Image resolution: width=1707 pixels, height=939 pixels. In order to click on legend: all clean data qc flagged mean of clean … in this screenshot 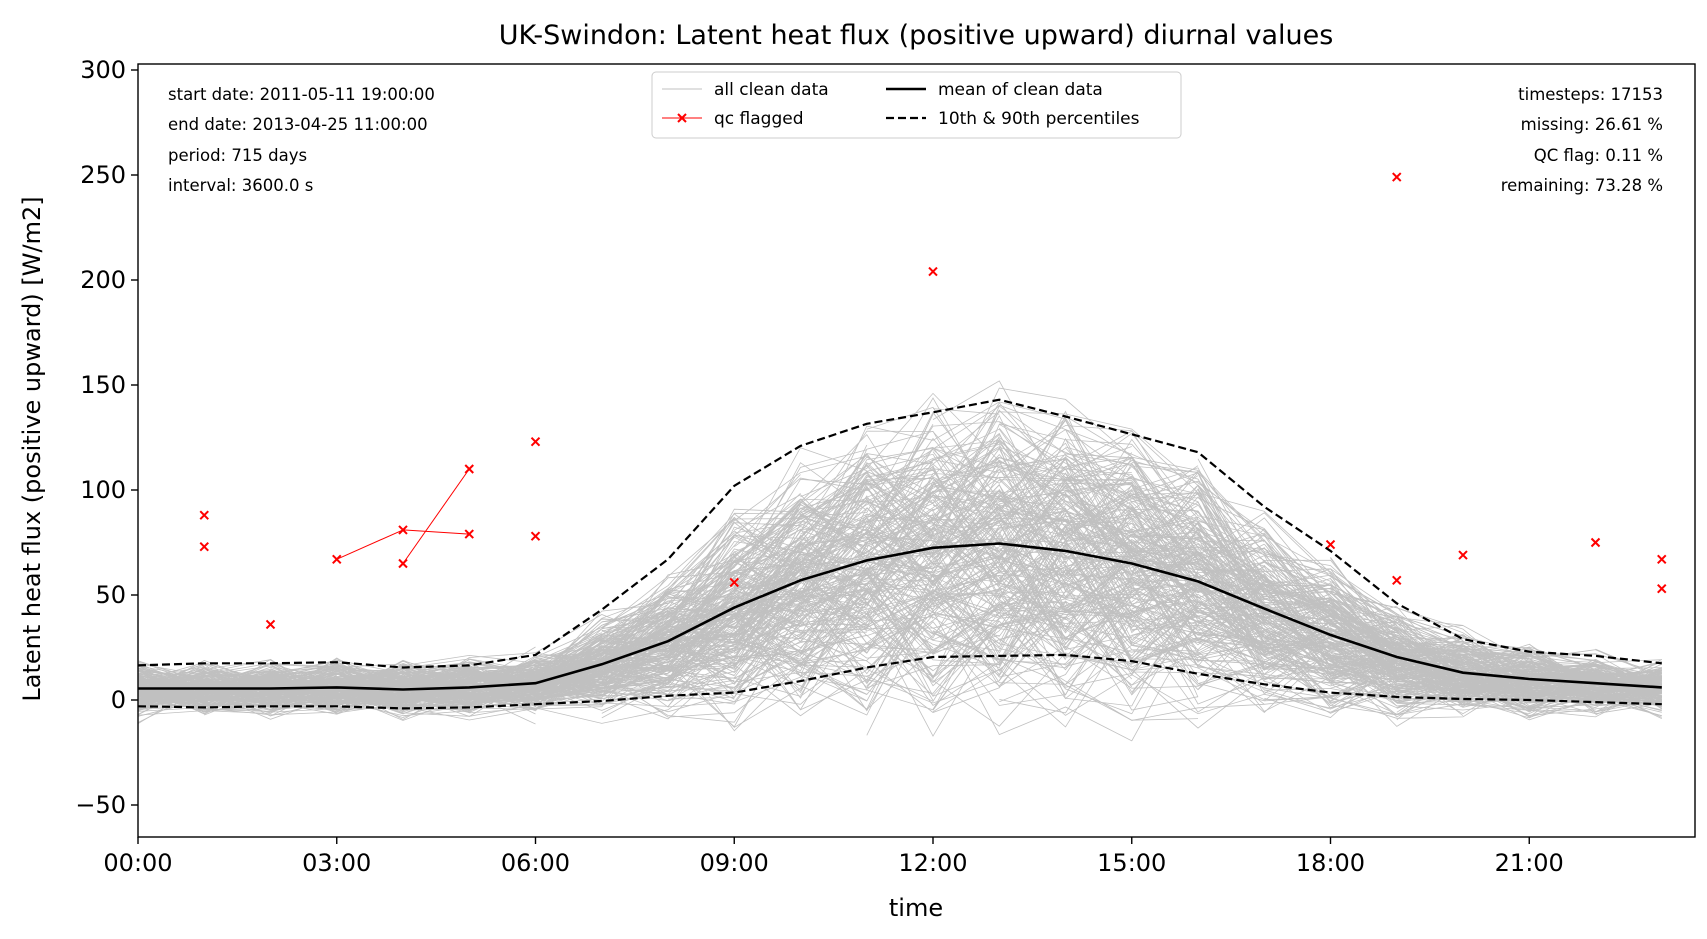, I will do `click(916, 105)`.